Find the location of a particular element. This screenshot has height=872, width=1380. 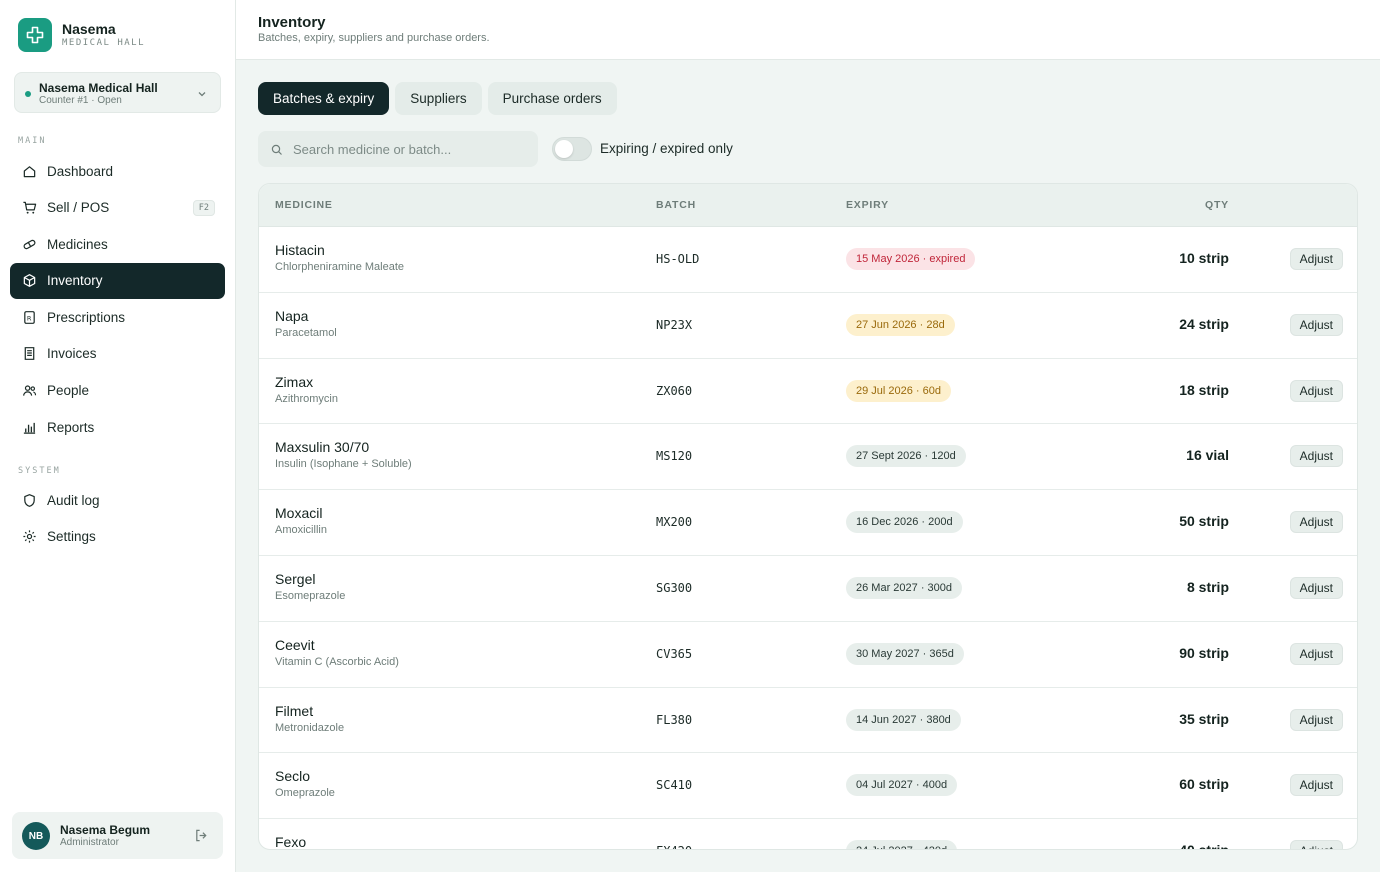

quantity: 18 strip is located at coordinates (1204, 389).